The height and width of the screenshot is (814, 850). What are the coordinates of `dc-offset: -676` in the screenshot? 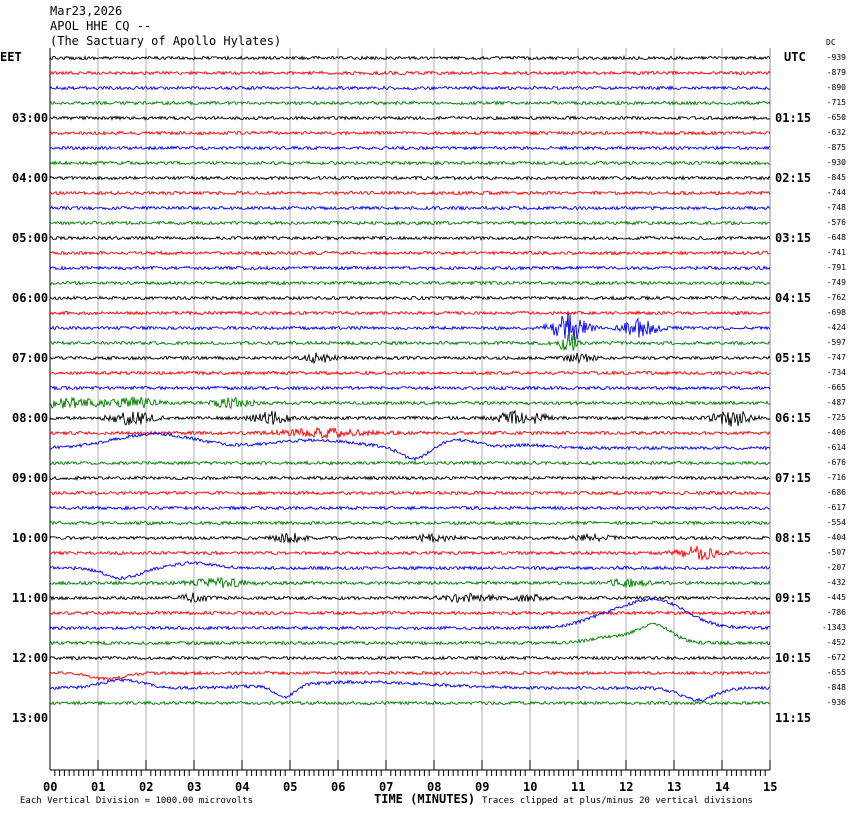 It's located at (836, 462).